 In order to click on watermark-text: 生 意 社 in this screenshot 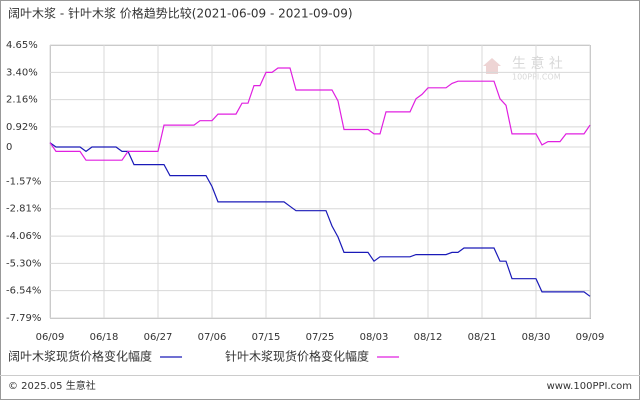, I will do `click(537, 63)`.